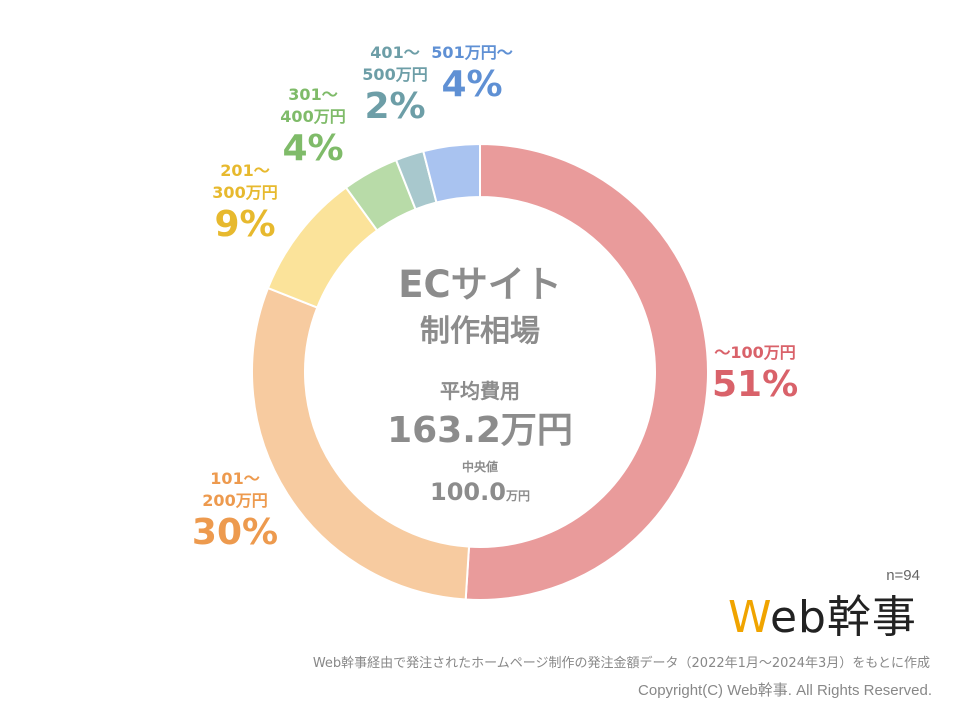 The height and width of the screenshot is (720, 960). Describe the element at coordinates (479, 467) in the screenshot. I see `median-label: 中央値` at that location.